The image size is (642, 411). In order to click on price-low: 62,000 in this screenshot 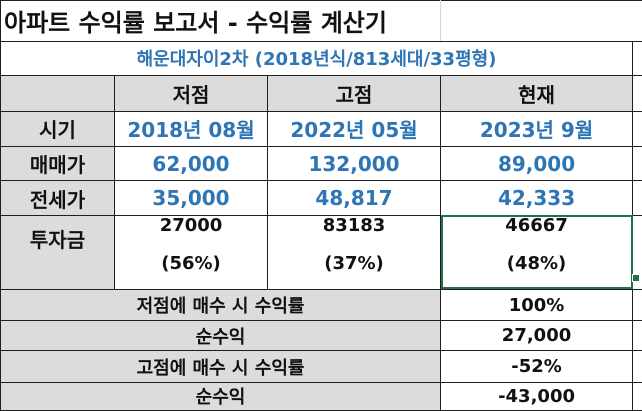, I will do `click(191, 164)`.